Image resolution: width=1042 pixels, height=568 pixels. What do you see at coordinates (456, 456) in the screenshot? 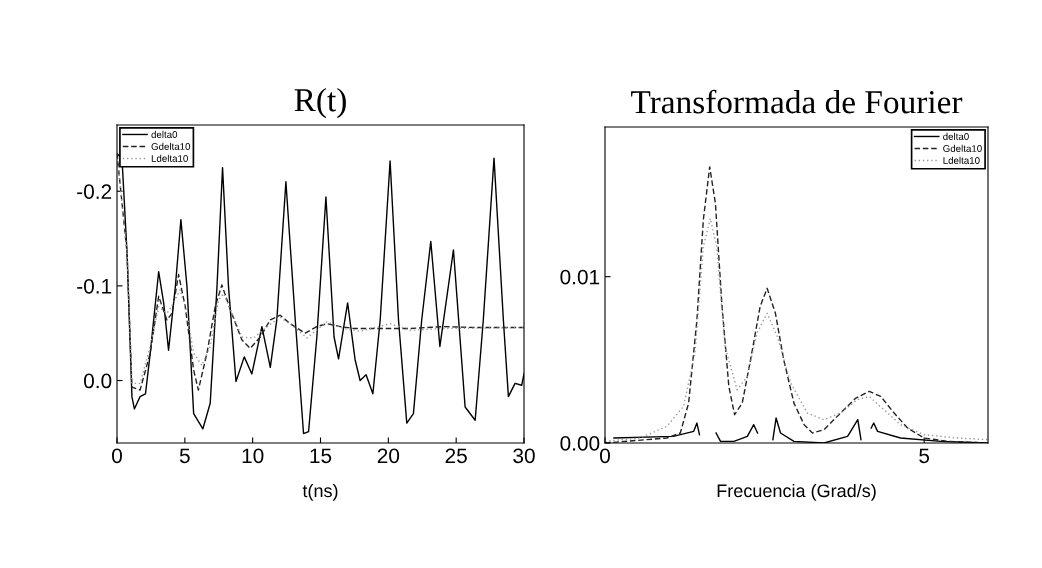
I see `x-tick-label: 25` at bounding box center [456, 456].